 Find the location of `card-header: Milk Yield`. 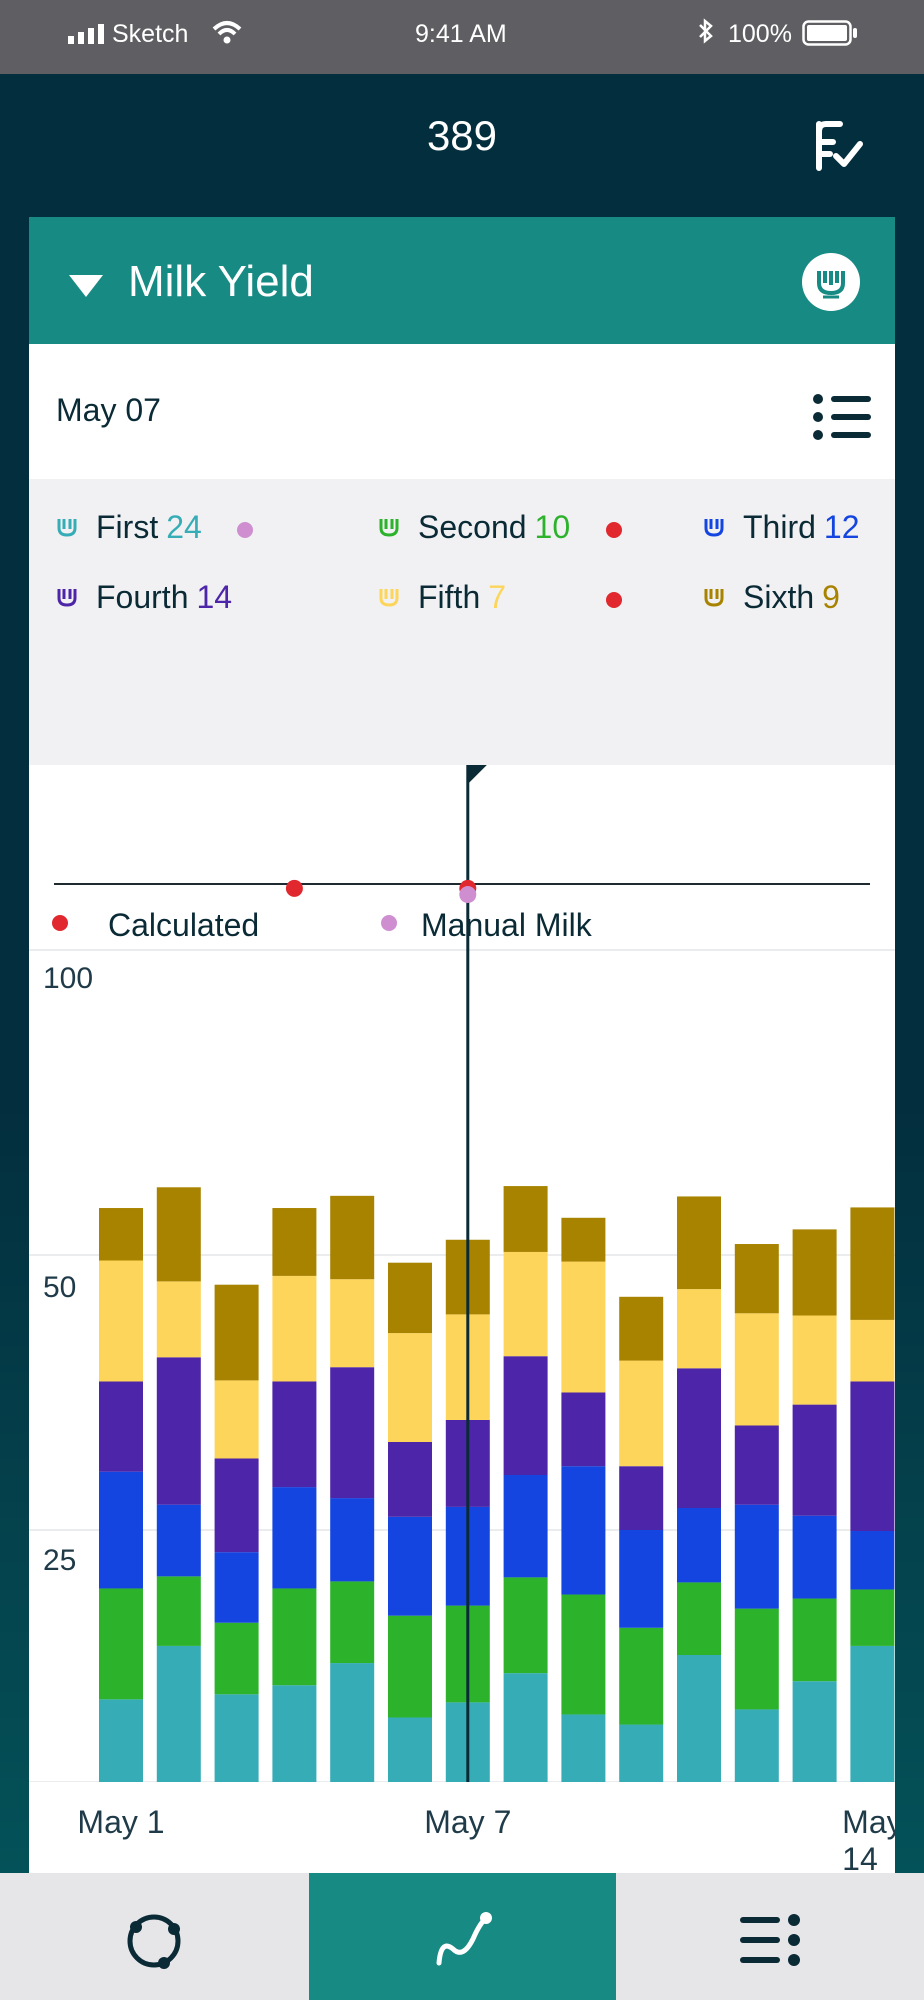

card-header: Milk Yield is located at coordinates (462, 280).